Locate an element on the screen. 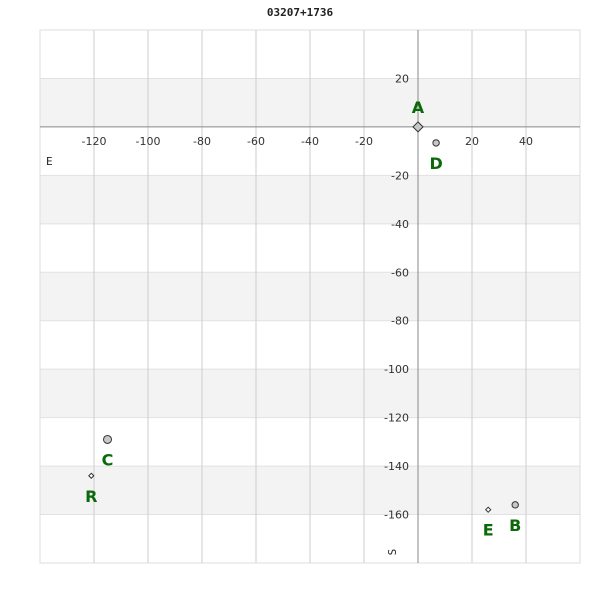 Image resolution: width=600 pixels, height=600 pixels. star-label-R: R is located at coordinates (91, 496).